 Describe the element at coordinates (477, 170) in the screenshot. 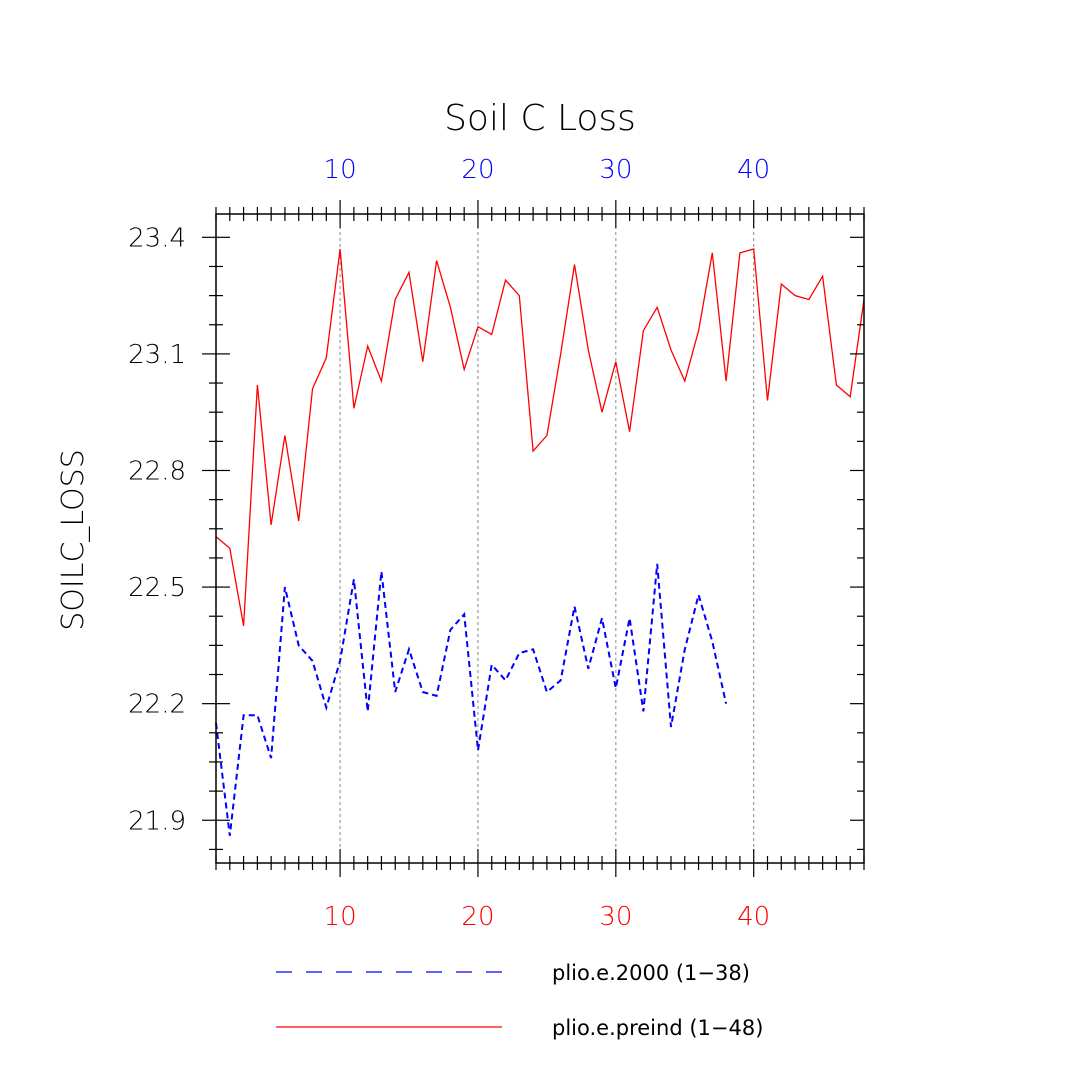

I see `x-tick-label-top-20: 20` at that location.